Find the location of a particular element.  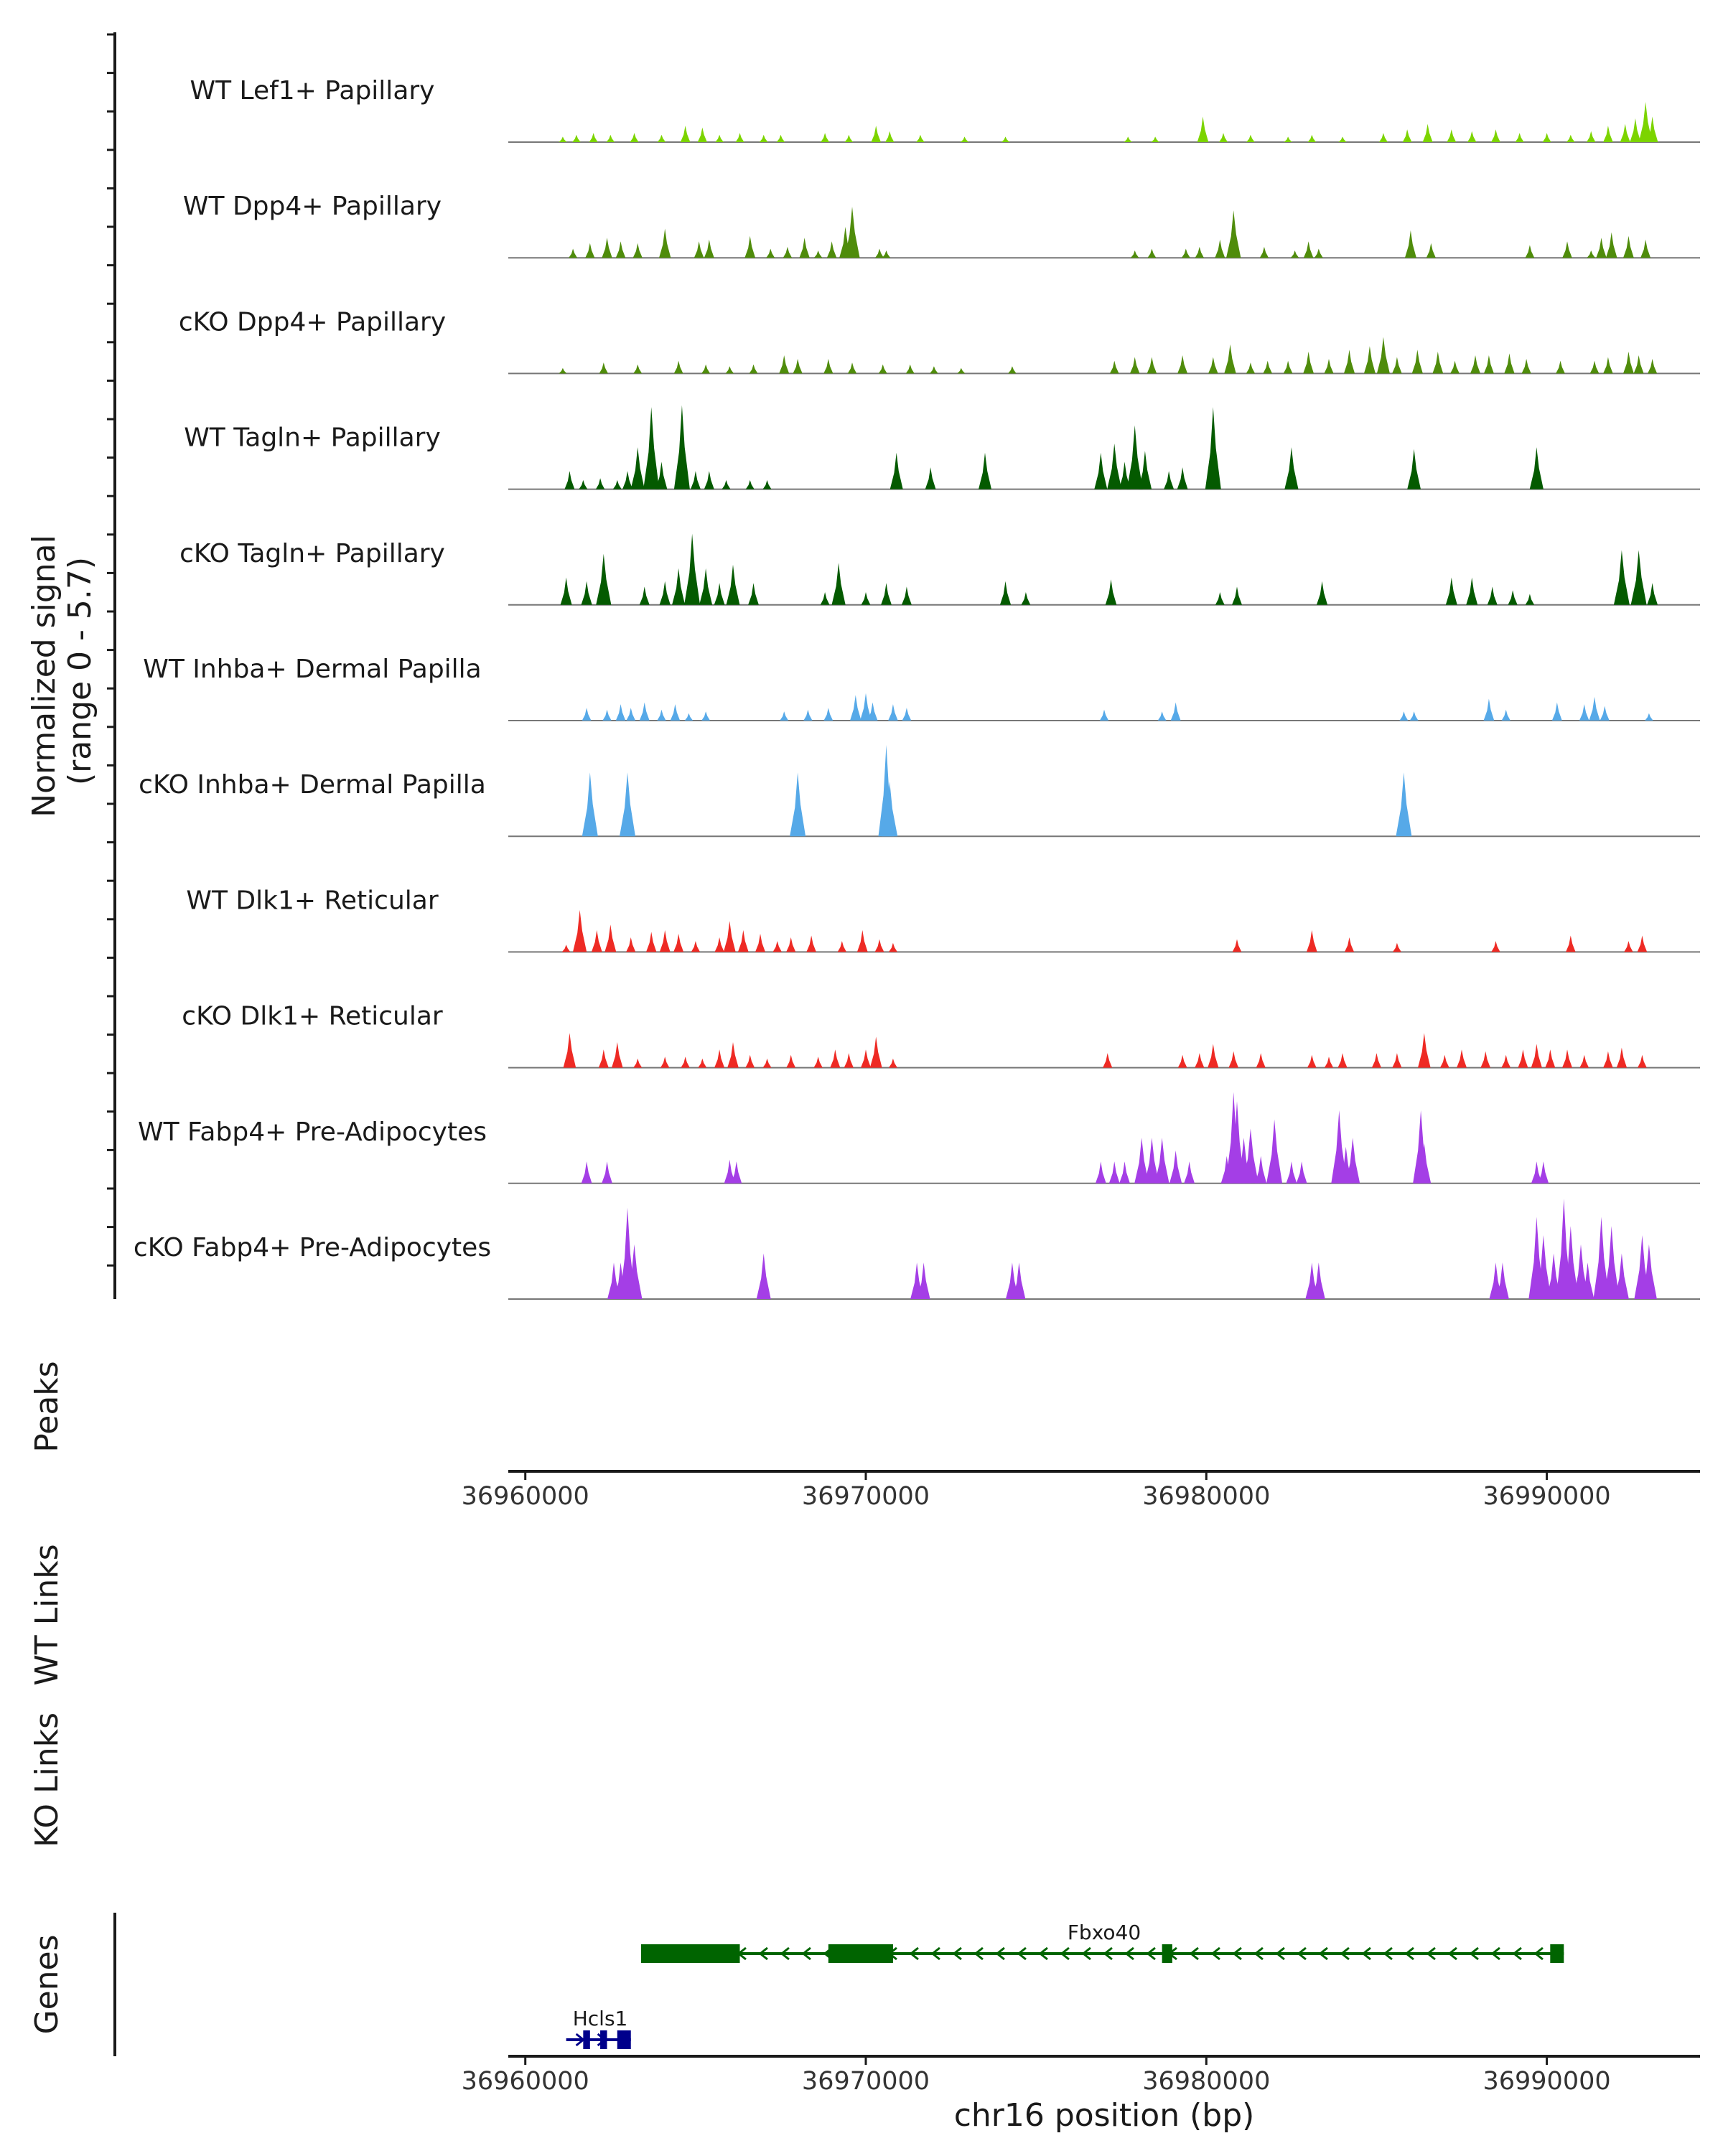

x-tick-label: 36970000 is located at coordinates (866, 1496).